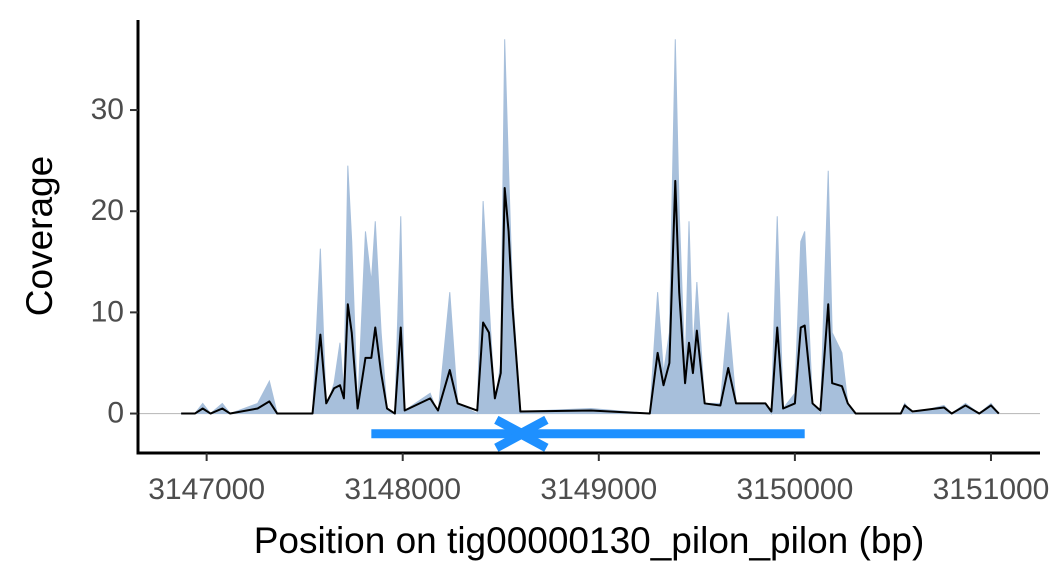 The image size is (1063, 588). Describe the element at coordinates (529, 433) in the screenshot. I see `gene-arrow-head` at that location.